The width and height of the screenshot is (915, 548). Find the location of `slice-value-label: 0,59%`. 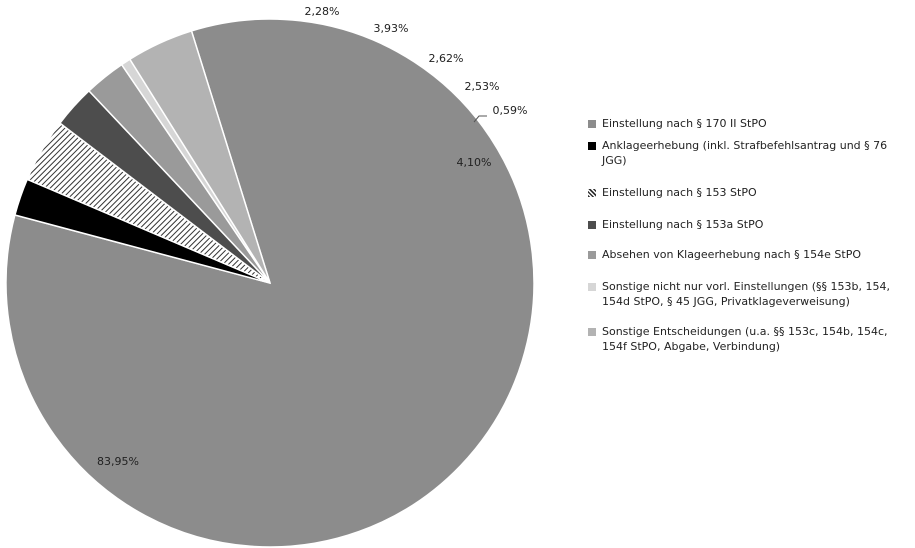

slice-value-label: 0,59% is located at coordinates (510, 110).